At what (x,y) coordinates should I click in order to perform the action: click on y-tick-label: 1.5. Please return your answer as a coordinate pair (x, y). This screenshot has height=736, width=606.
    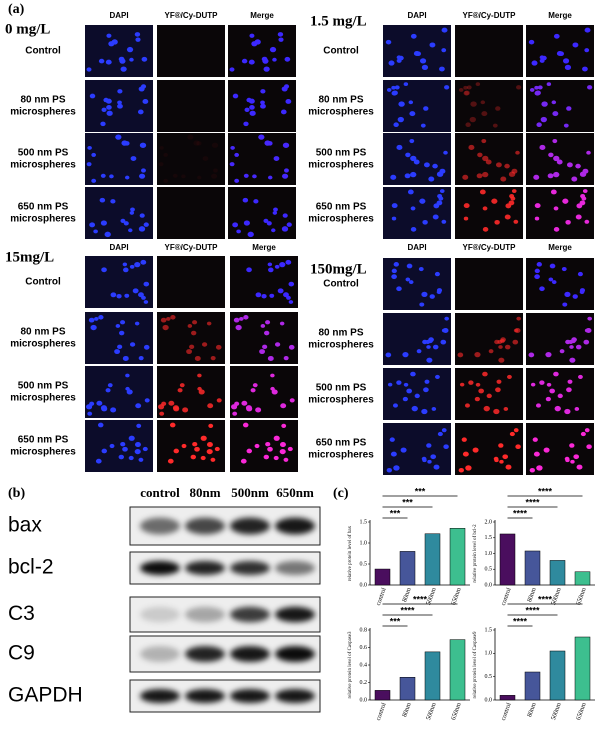
    Looking at the image, I should click on (489, 630).